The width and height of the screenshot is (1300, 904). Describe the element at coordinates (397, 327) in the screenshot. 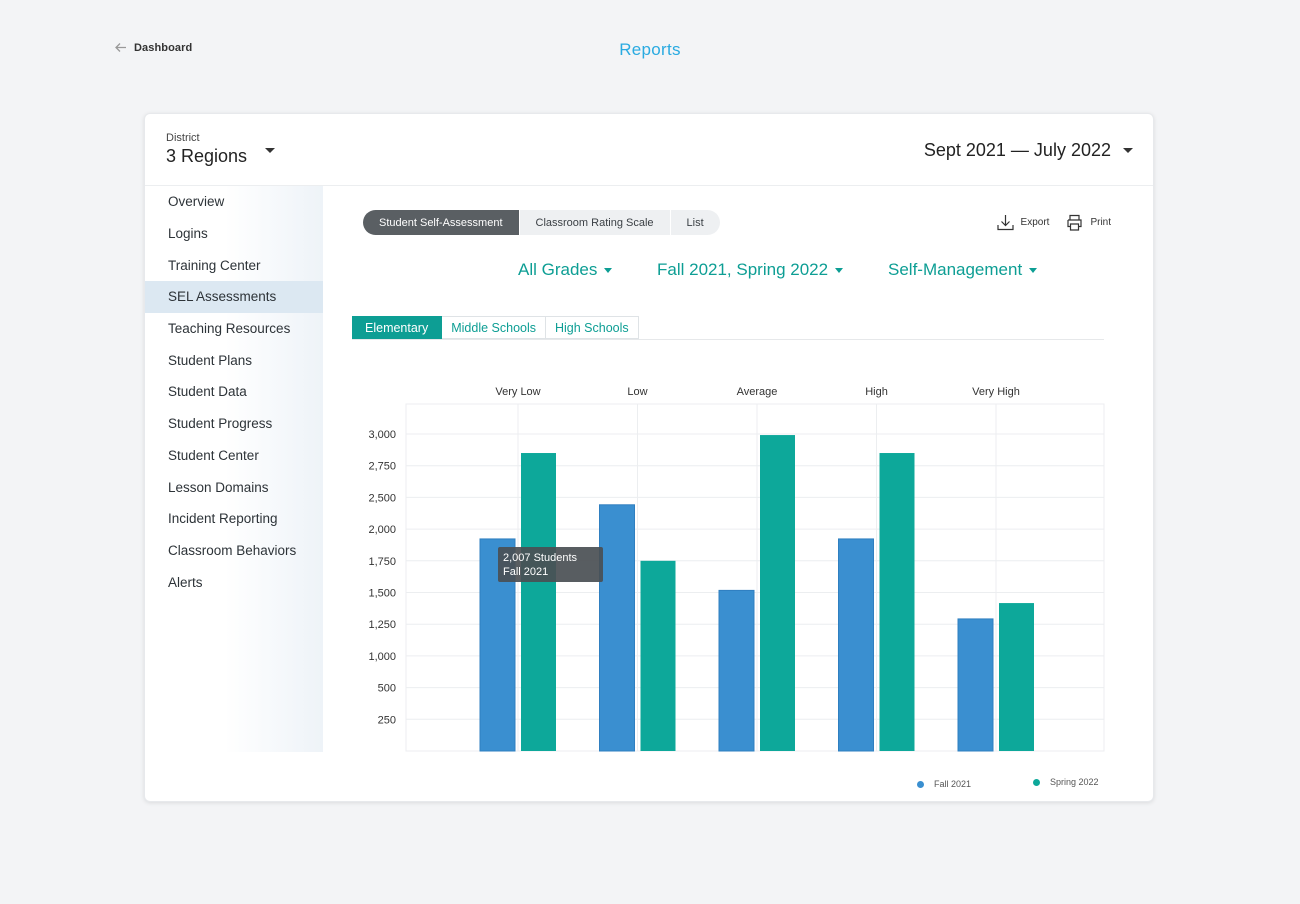

I see `tab-elementary: Elementary` at that location.